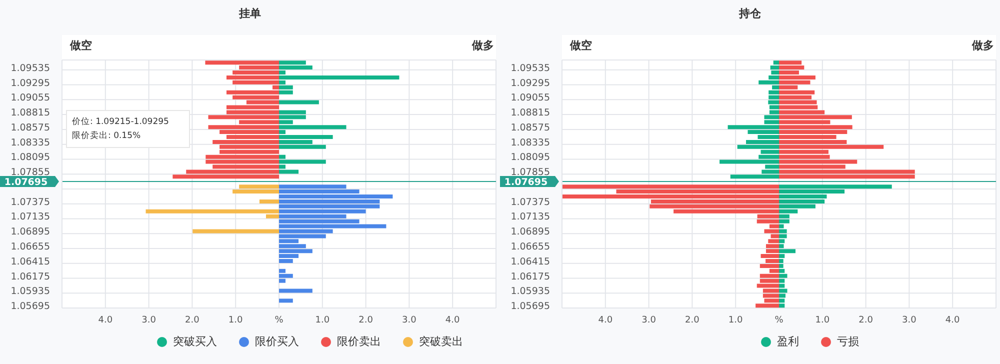 The image size is (1000, 364). I want to click on legend-label: 盈利, so click(788, 341).